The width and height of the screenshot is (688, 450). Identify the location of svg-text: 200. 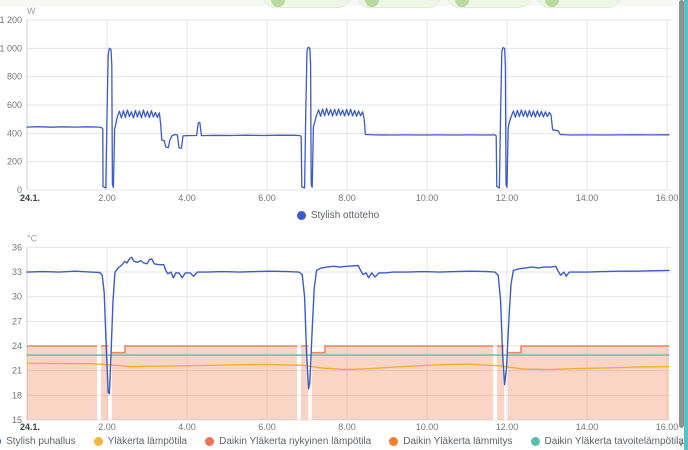
(14, 162).